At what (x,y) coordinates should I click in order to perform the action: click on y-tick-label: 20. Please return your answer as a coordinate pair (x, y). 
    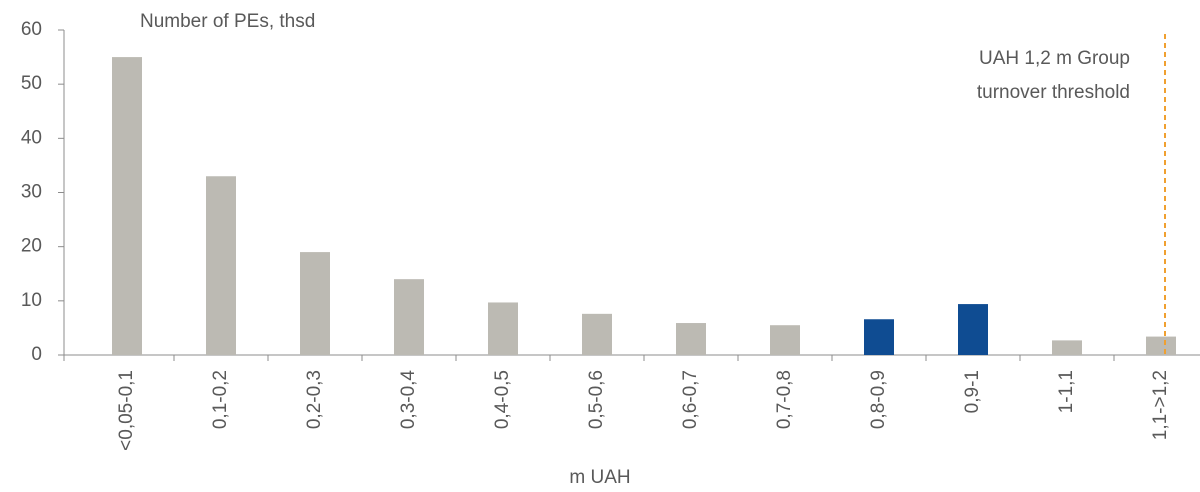
    Looking at the image, I should click on (31, 246).